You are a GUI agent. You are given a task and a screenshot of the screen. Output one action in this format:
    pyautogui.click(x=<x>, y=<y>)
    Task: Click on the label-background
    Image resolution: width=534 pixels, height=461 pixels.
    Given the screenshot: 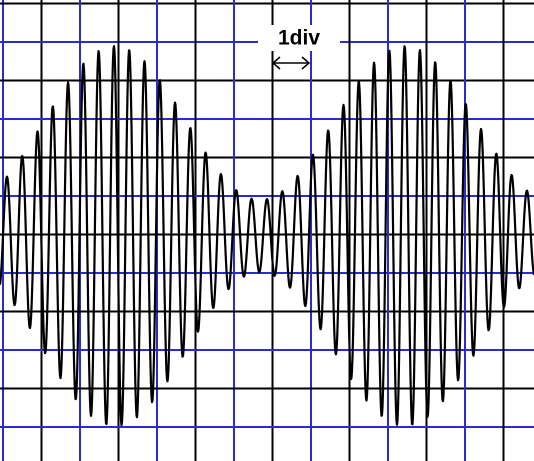 What is the action you would take?
    pyautogui.click(x=299, y=38)
    